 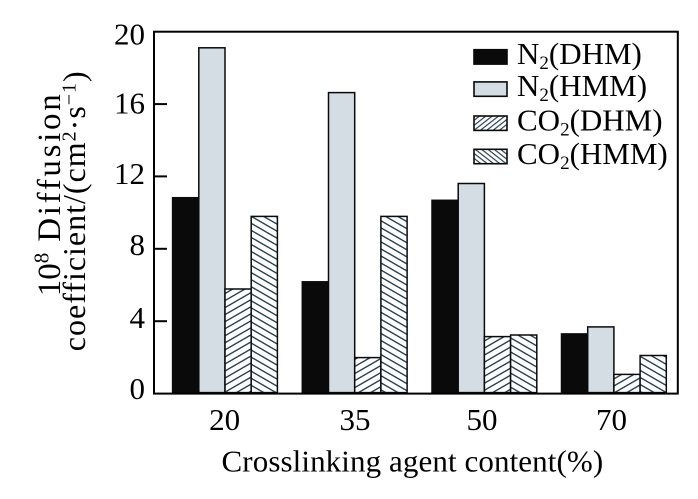 I want to click on svg-text: CO2(HMM), so click(x=592, y=155).